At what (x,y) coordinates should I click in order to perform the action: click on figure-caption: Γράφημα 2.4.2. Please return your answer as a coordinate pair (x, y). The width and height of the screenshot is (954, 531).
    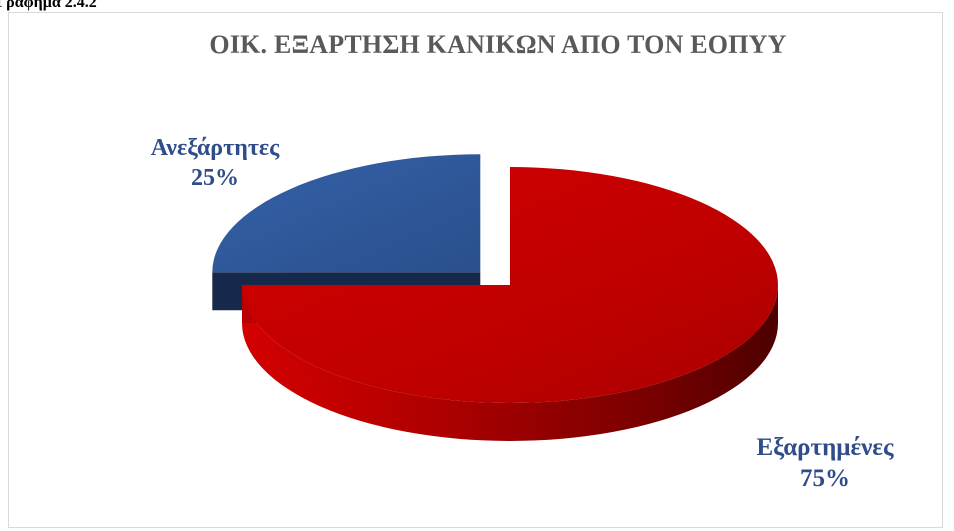
    Looking at the image, I should click on (48, 5).